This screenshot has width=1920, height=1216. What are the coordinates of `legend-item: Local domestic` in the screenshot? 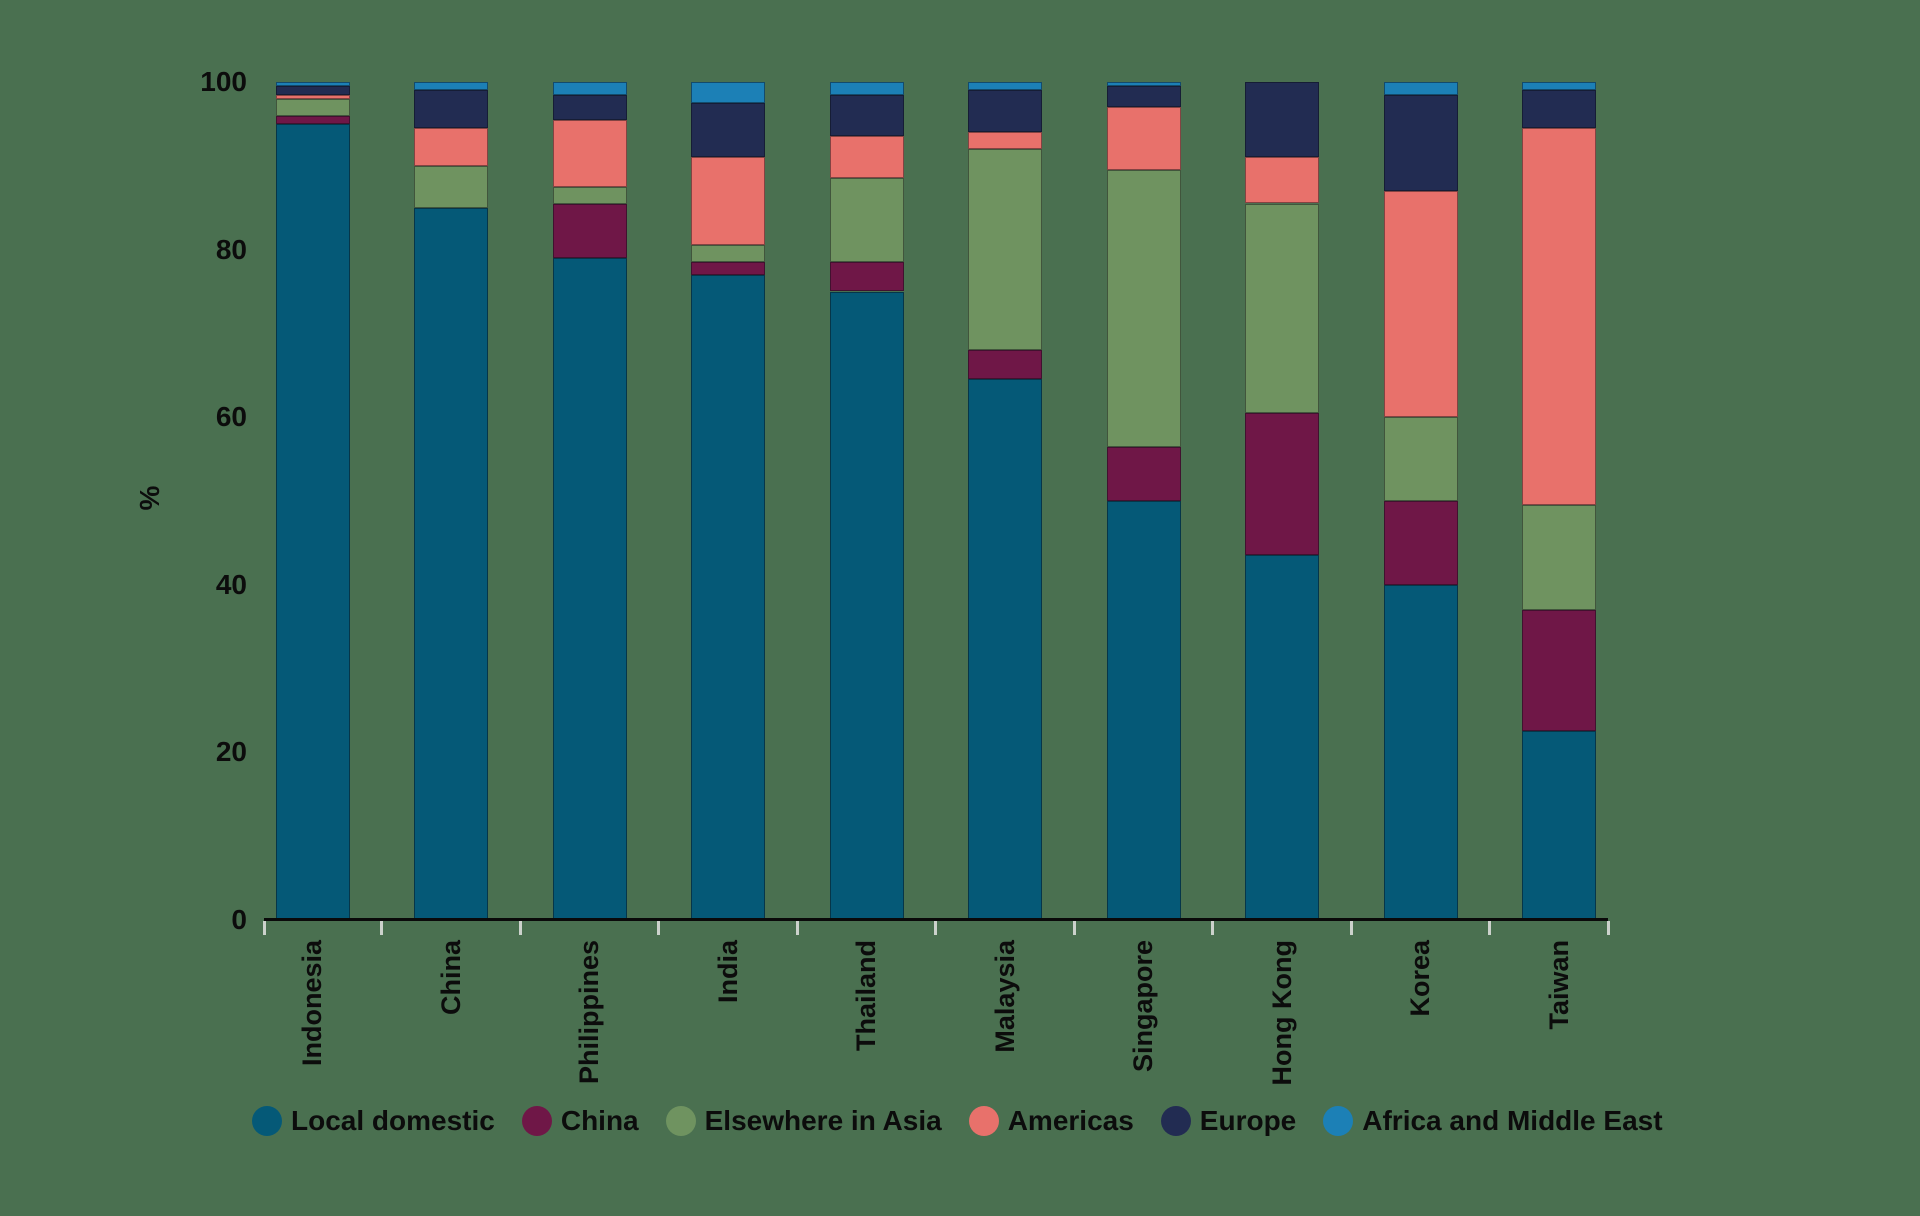 It's located at (373, 1121).